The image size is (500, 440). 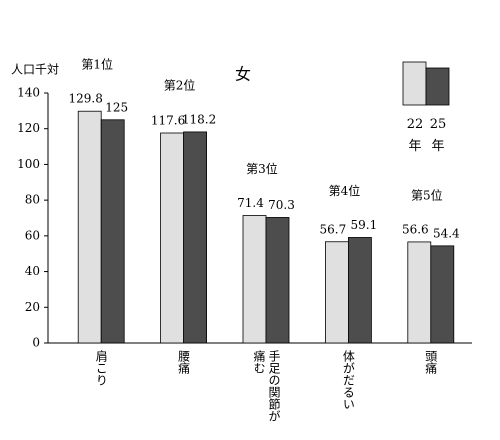 I want to click on value-label: 129.8, so click(x=86, y=99).